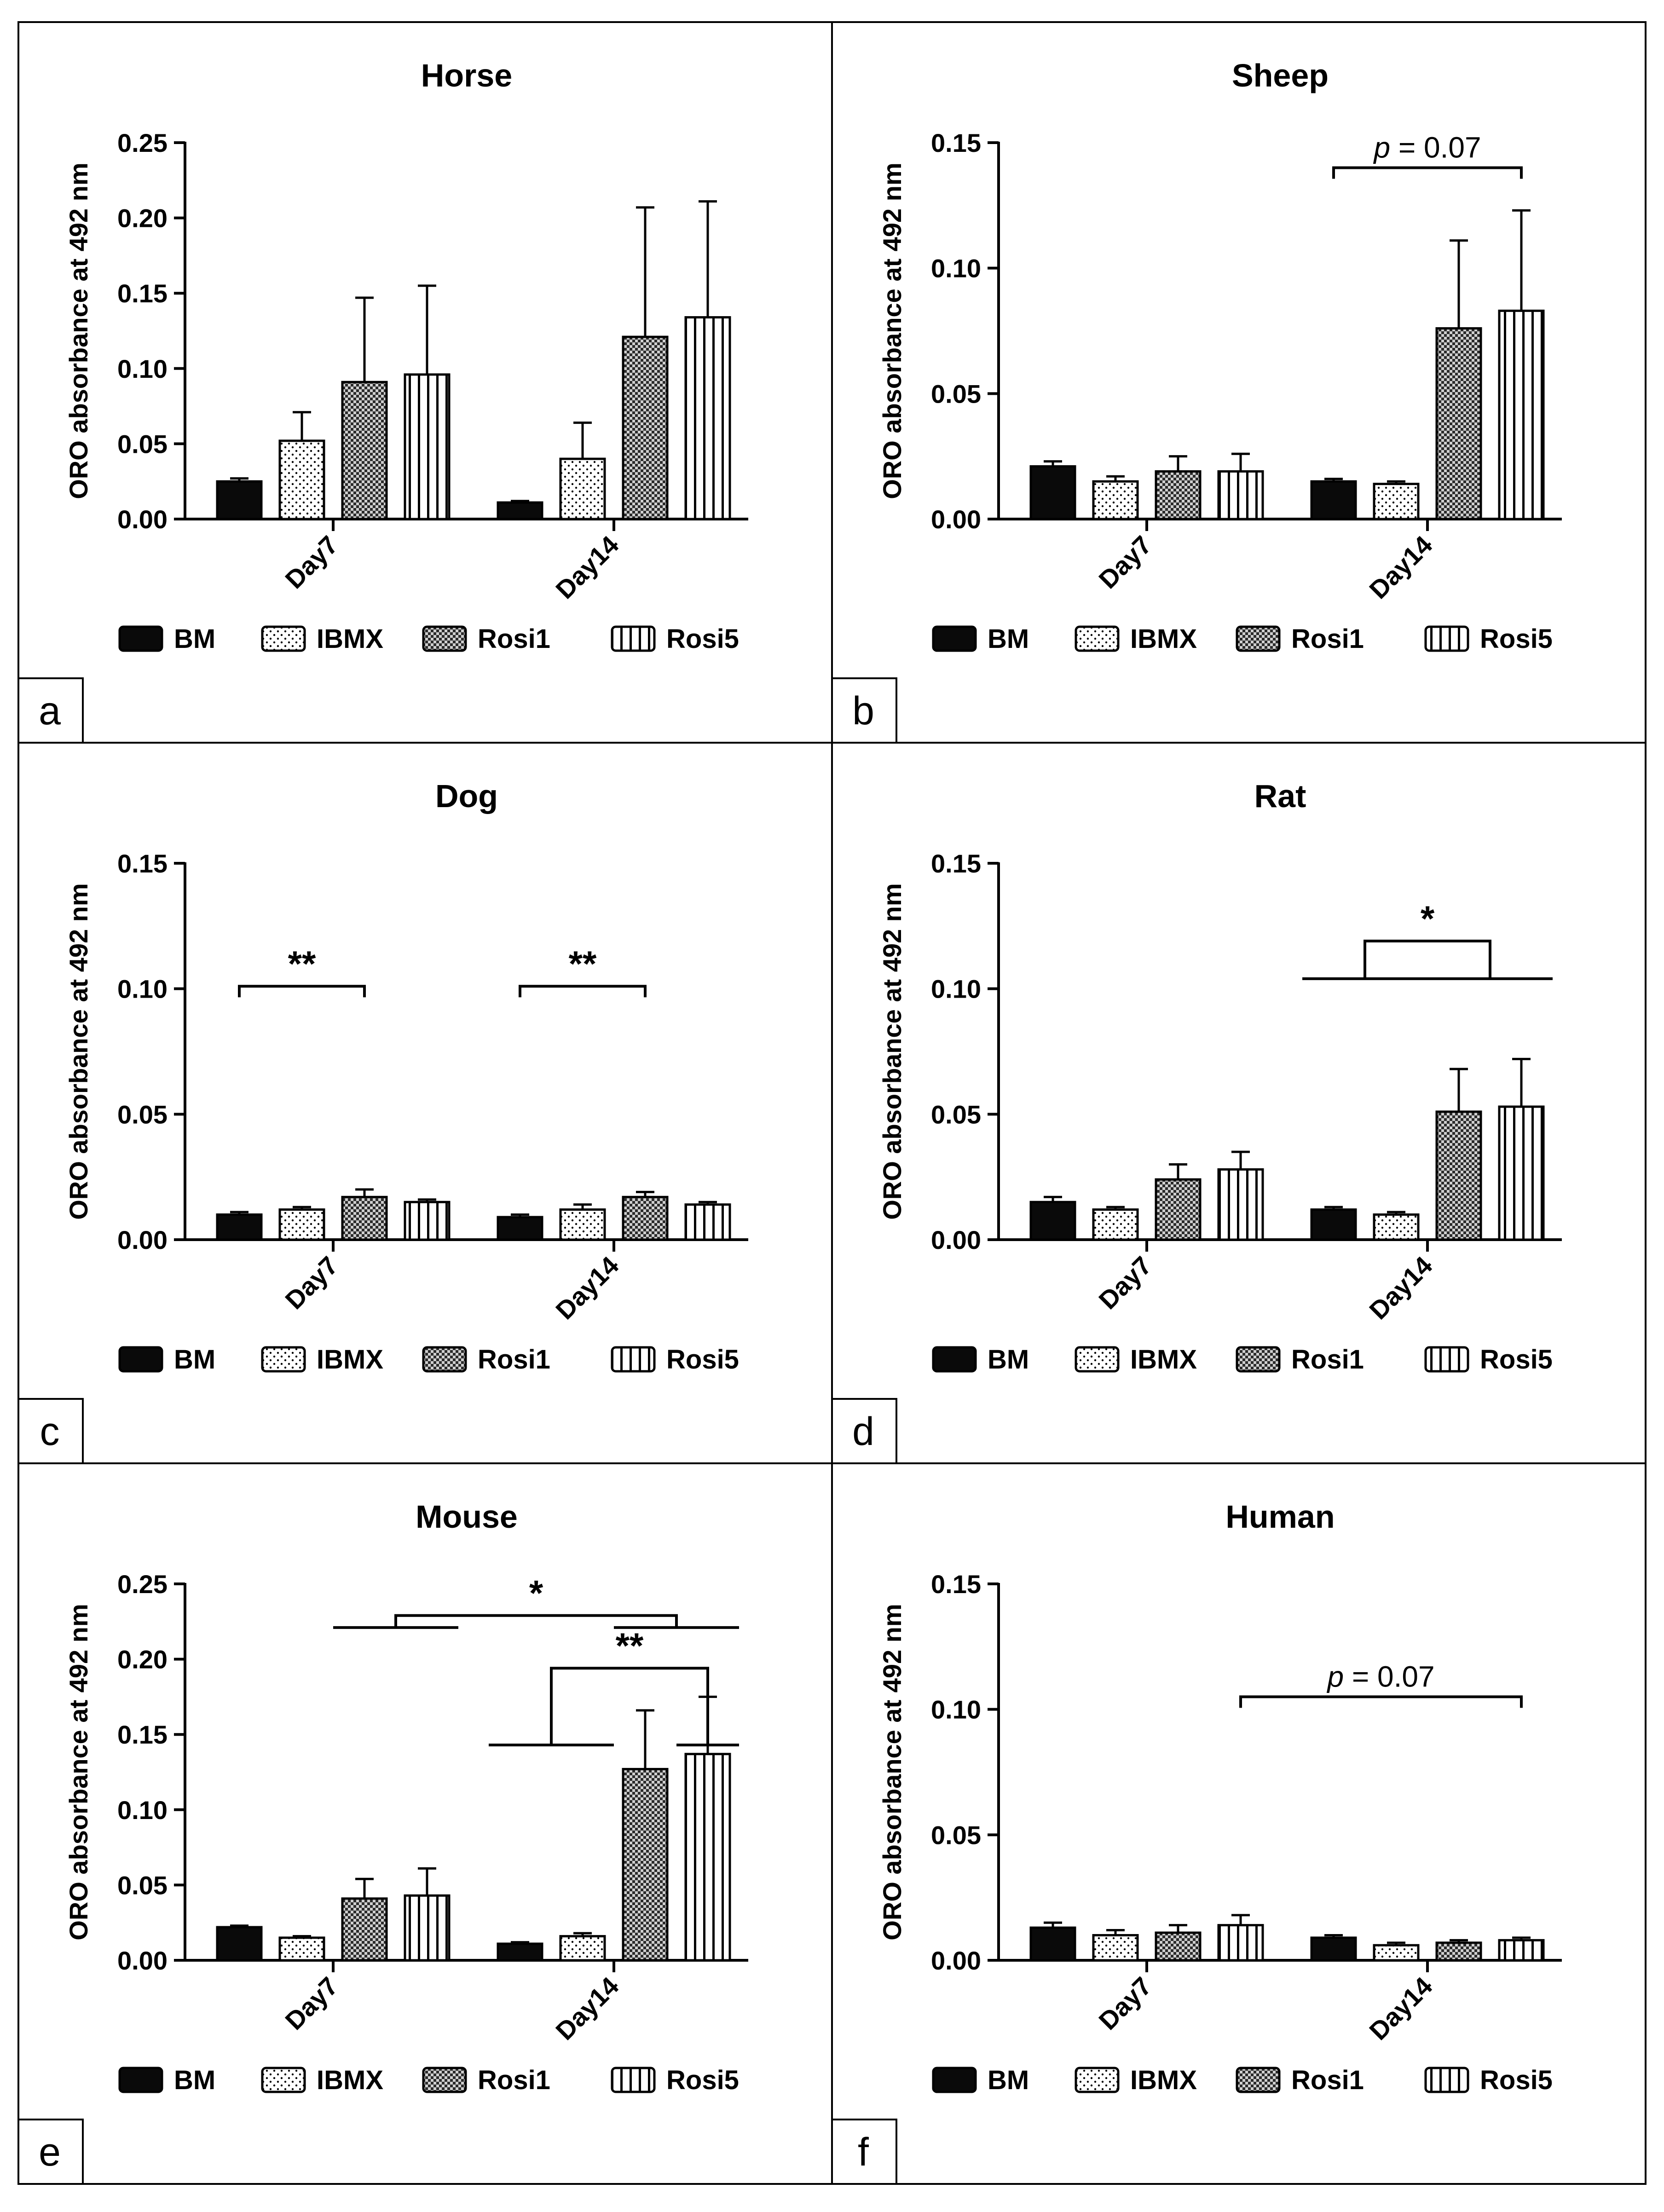  I want to click on chart-title: Rat, so click(1280, 796).